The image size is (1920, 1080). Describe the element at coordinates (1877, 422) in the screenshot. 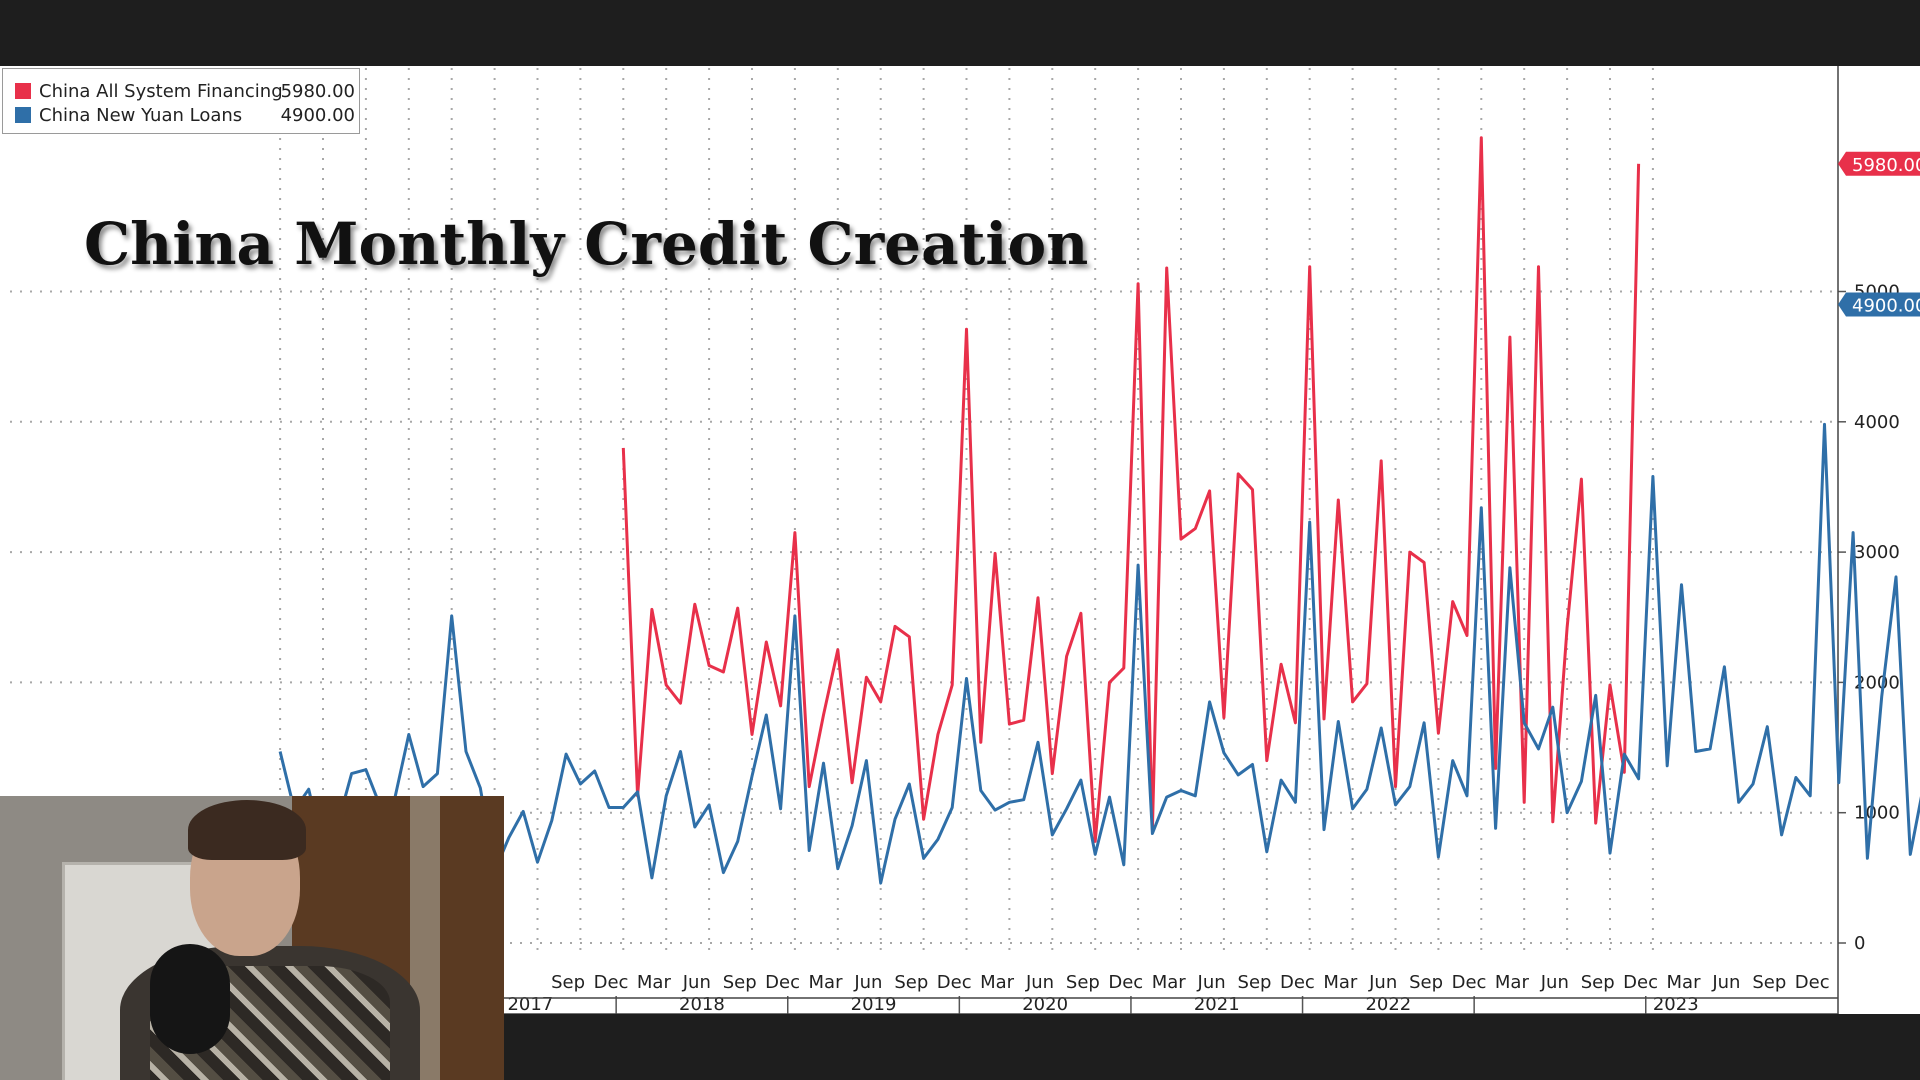

I see `y-tick-label: 4000` at that location.